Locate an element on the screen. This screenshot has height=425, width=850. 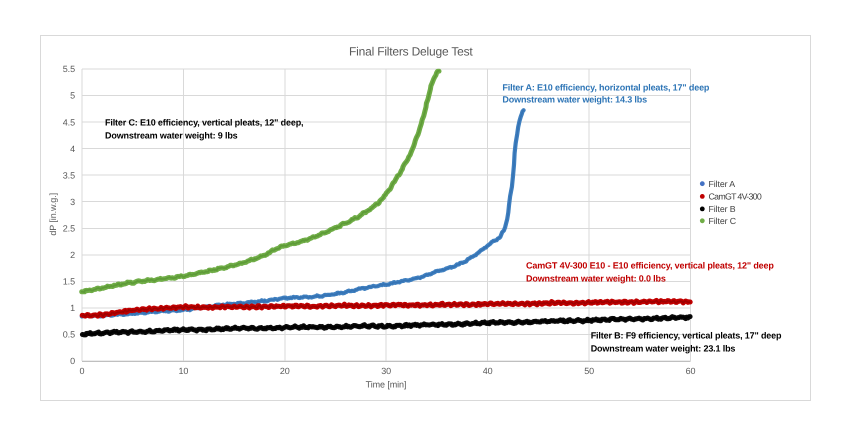
svg-text: CamGT 4V-300 is located at coordinates (735, 197).